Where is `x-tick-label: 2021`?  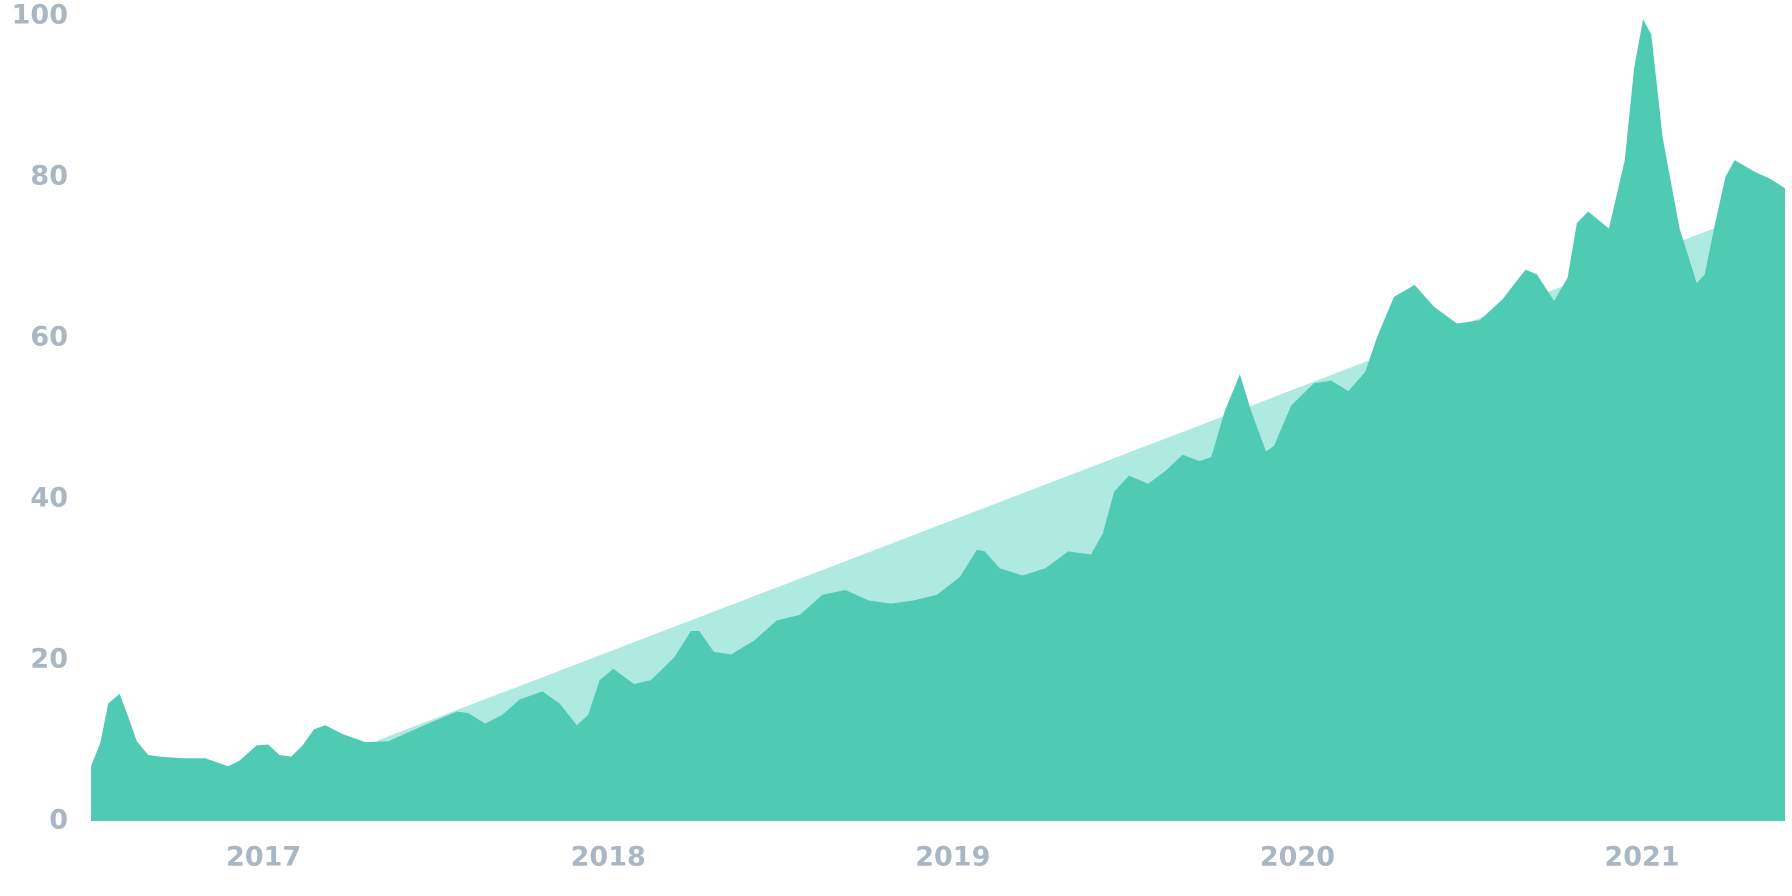
x-tick-label: 2021 is located at coordinates (1641, 857).